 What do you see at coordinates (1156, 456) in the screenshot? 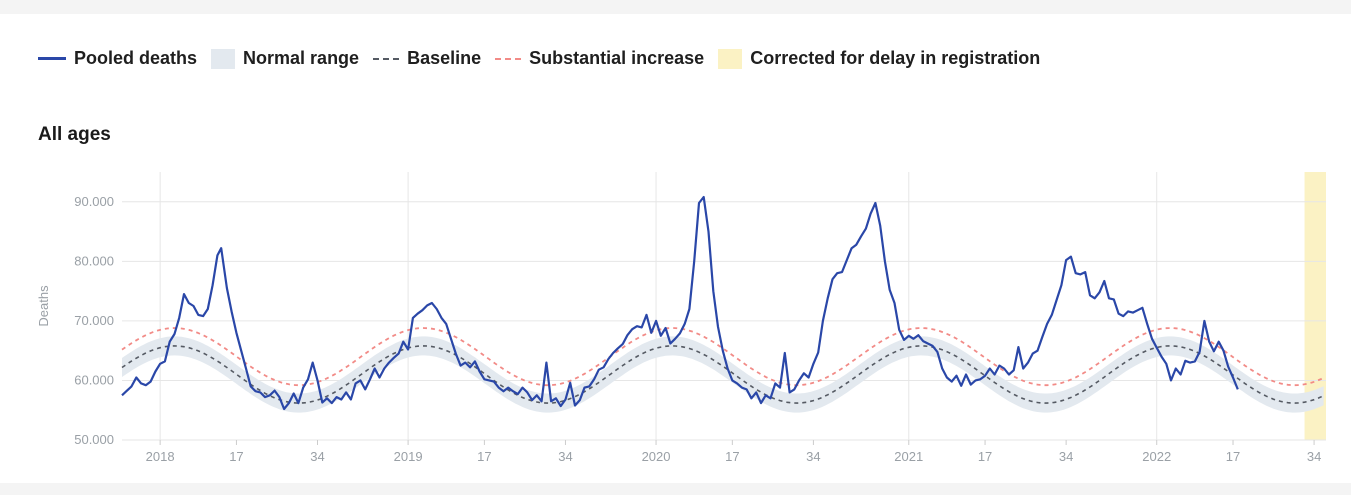
I see `x-tick-label: 2022` at bounding box center [1156, 456].